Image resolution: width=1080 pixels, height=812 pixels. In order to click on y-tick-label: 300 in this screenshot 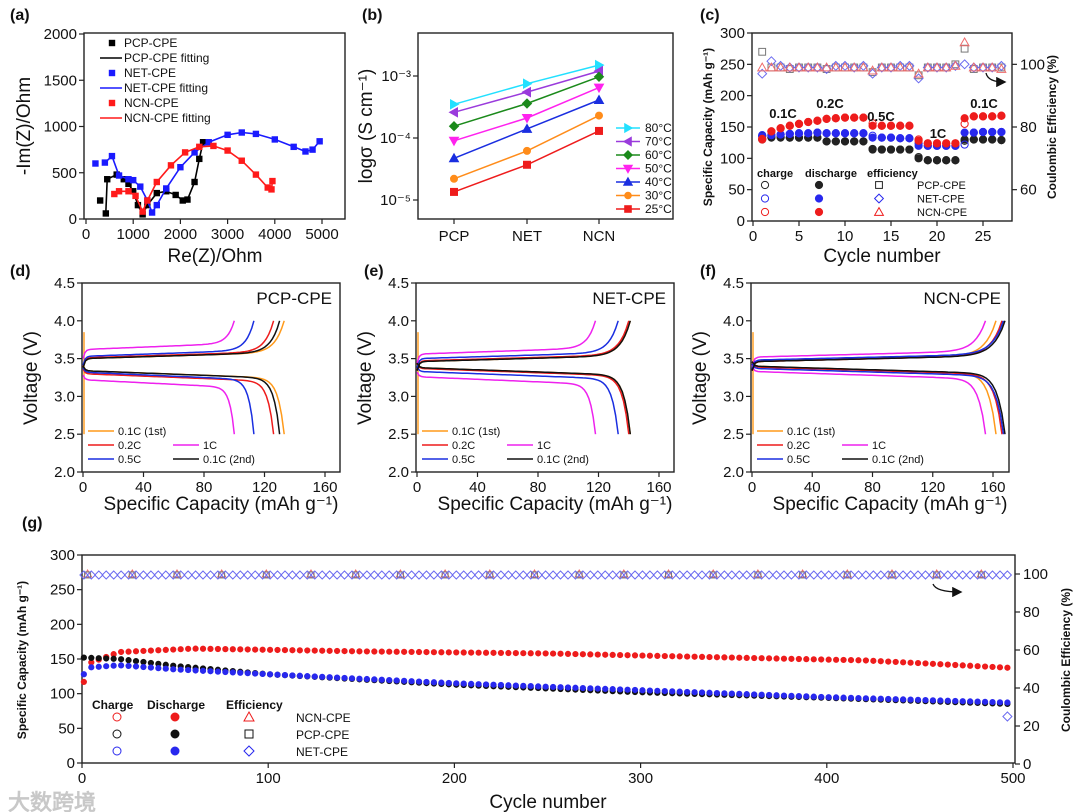, I will do `click(732, 33)`.